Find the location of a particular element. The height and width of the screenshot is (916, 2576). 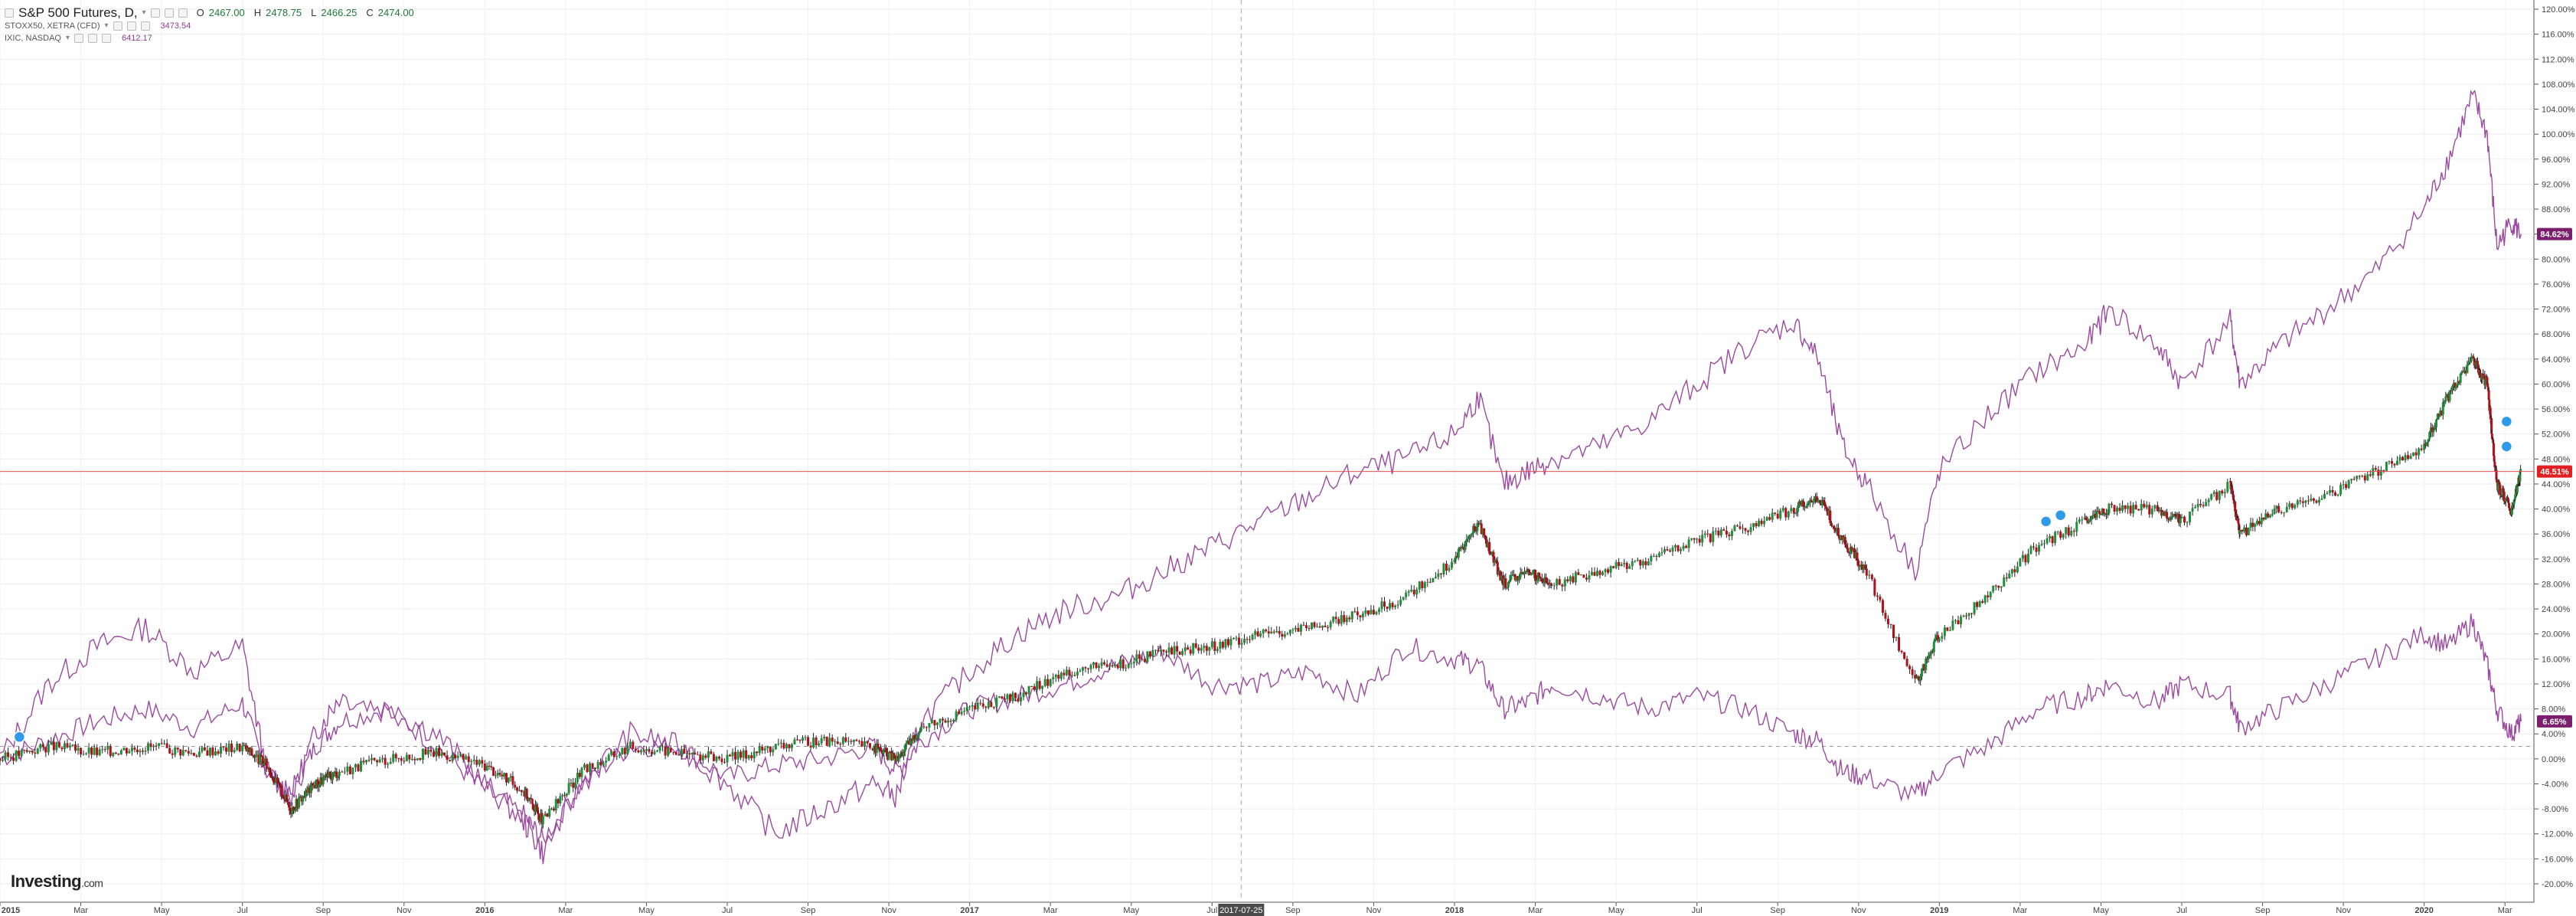

x-tick-label: 2020 is located at coordinates (2423, 911).